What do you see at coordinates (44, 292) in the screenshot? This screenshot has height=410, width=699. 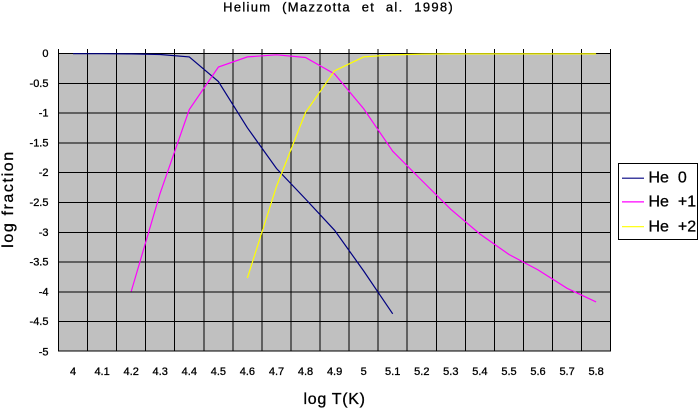 I see `svg-text: -4` at bounding box center [44, 292].